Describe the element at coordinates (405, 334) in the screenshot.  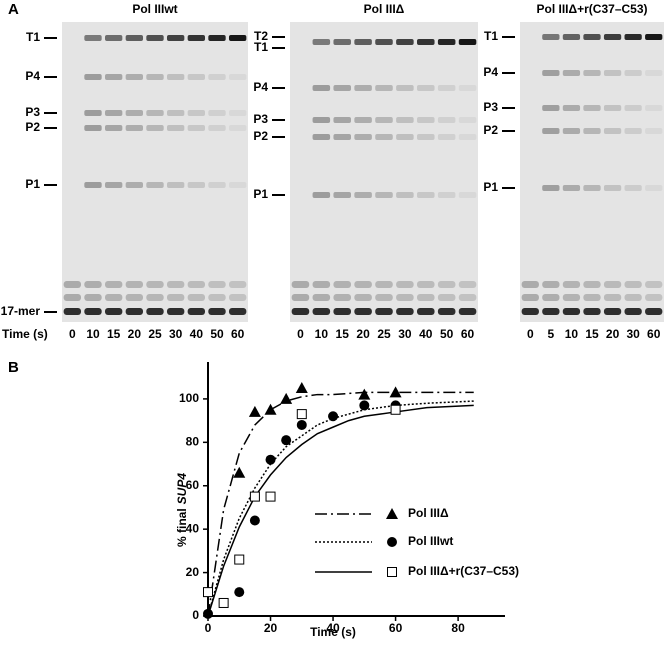
I see `lane-label: 30` at that location.